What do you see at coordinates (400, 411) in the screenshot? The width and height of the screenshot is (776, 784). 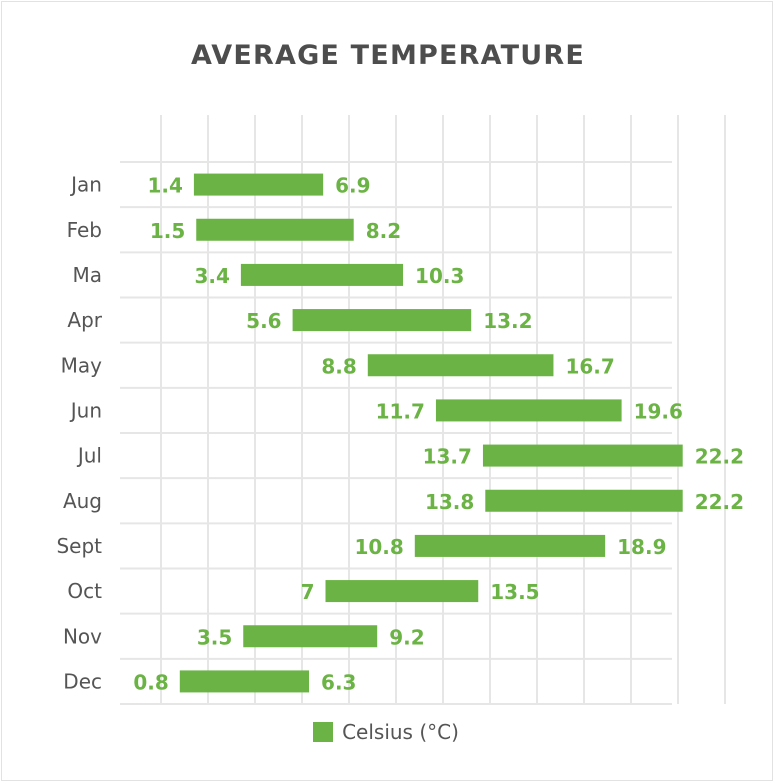 I see `low-value-label: 11.7` at bounding box center [400, 411].